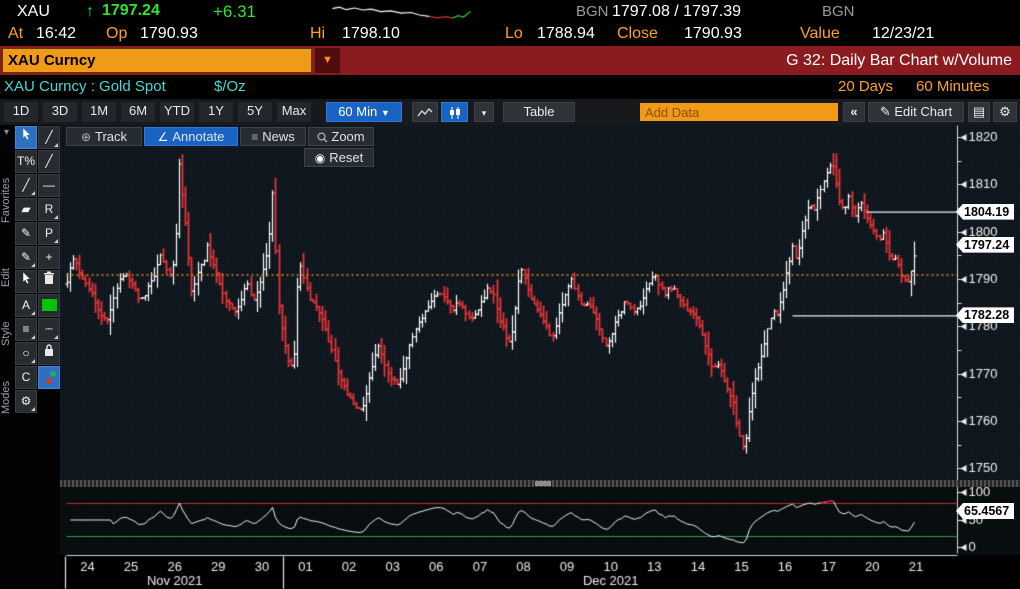 The width and height of the screenshot is (1020, 589). Describe the element at coordinates (86, 137) in the screenshot. I see `track-icon: ⊕` at that location.